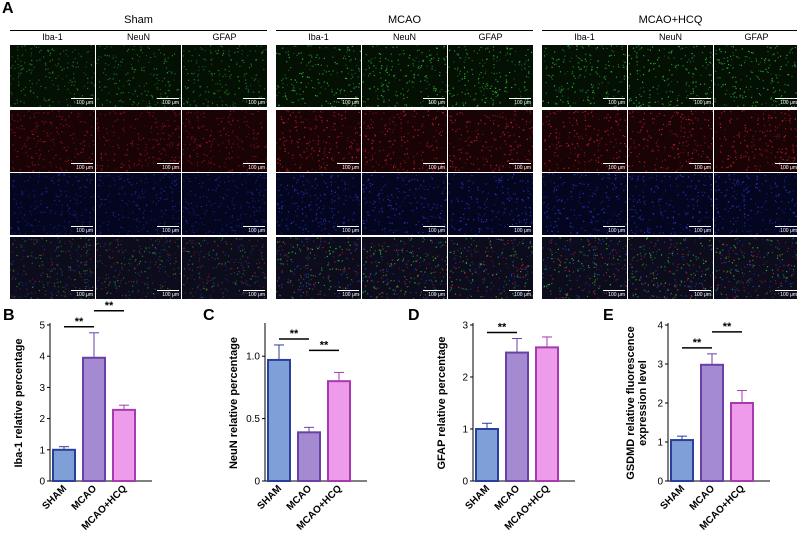  What do you see at coordinates (9, 315) in the screenshot?
I see `panel-letter: B` at bounding box center [9, 315].